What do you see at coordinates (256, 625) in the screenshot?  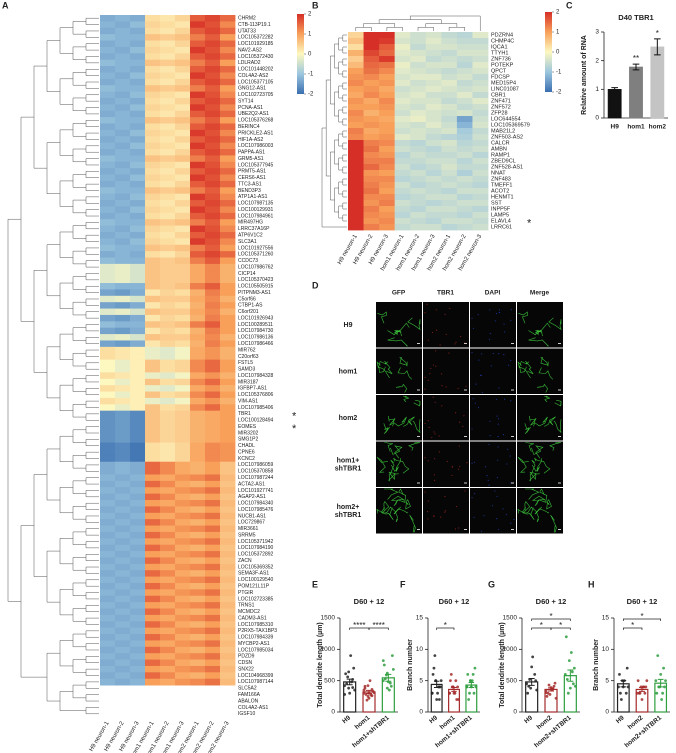 I see `row-label: LOC107985310` at bounding box center [256, 625].